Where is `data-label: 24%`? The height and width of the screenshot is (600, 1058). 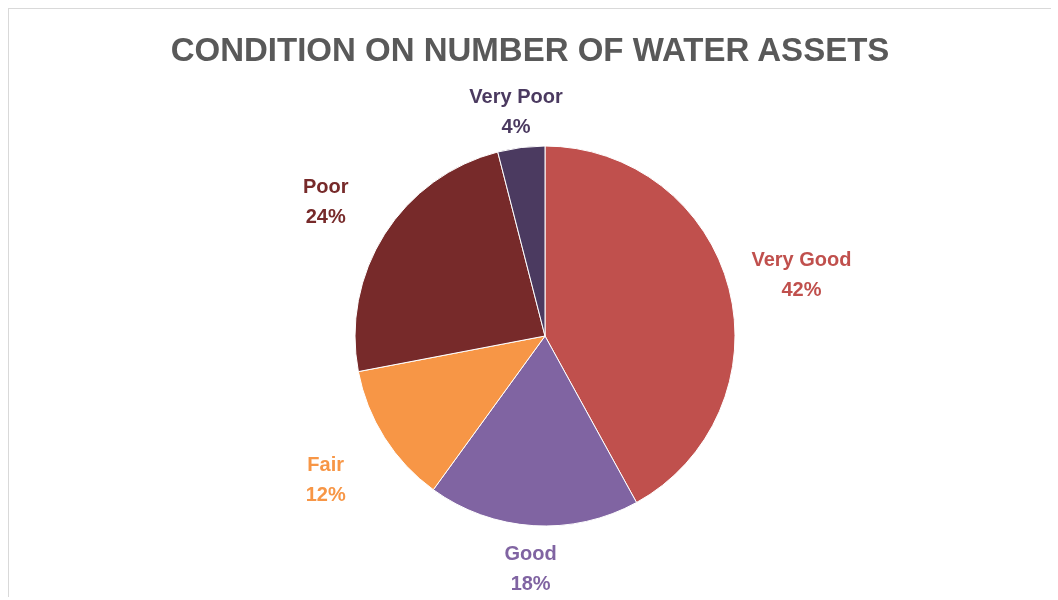 data-label: 24% is located at coordinates (325, 215).